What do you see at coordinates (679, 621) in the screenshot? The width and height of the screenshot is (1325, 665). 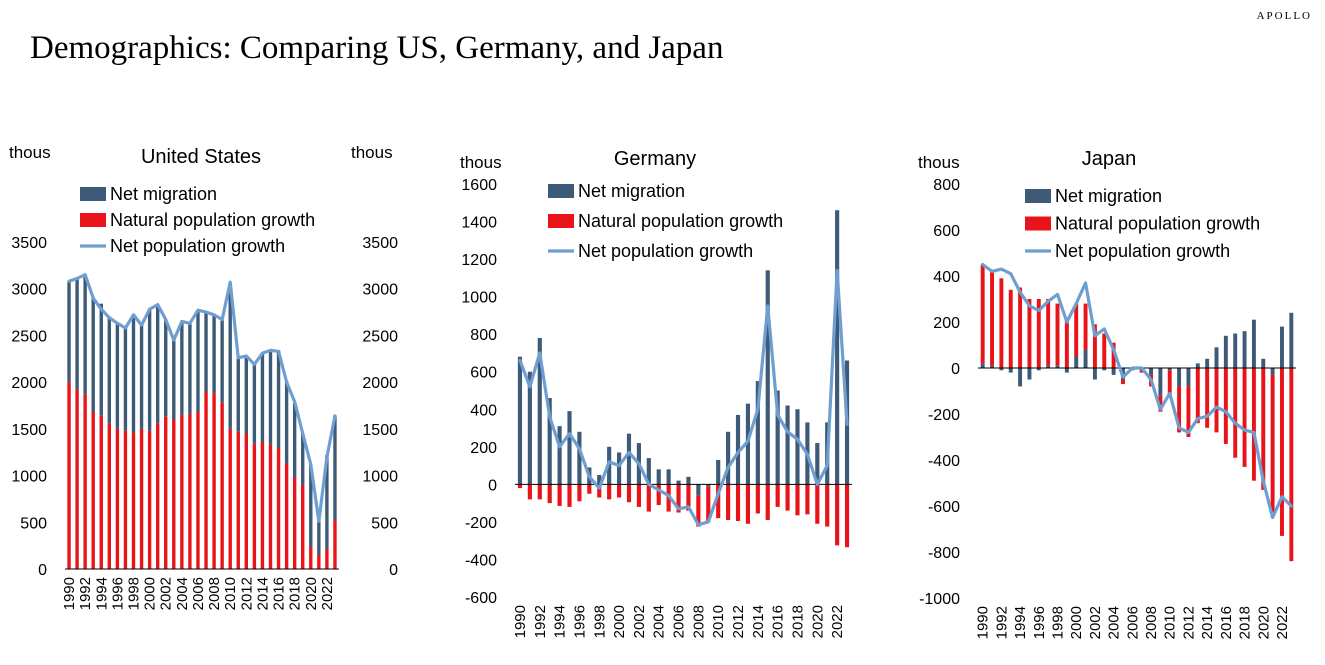 I see `x-tick-label: 2006` at bounding box center [679, 621].